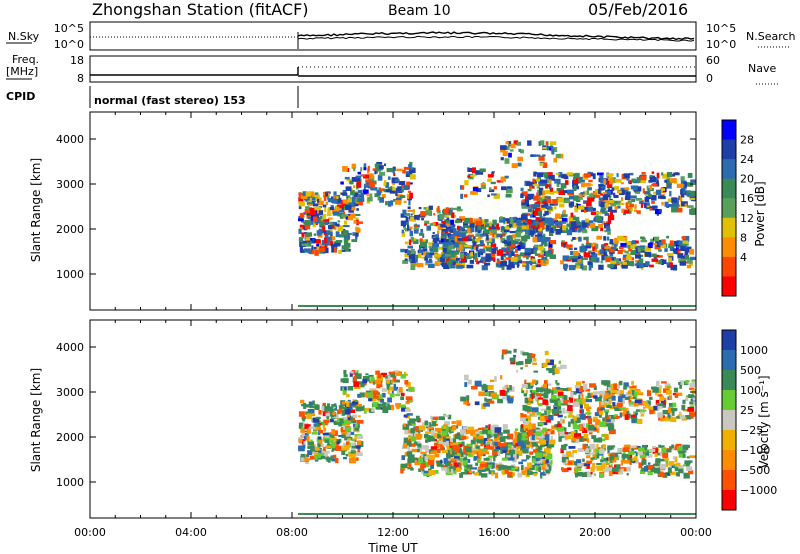 Image resolution: width=800 pixels, height=554 pixels. What do you see at coordinates (758, 490) in the screenshot?
I see `colorbar-tick-label: −1000` at bounding box center [758, 490].